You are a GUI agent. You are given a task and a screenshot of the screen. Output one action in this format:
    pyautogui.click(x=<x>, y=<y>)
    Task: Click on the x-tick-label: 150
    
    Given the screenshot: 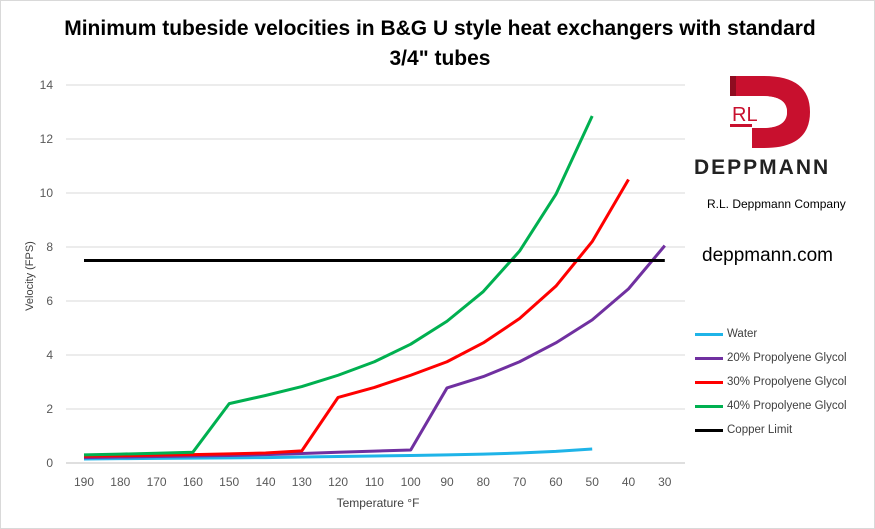 What is the action you would take?
    pyautogui.click(x=229, y=482)
    